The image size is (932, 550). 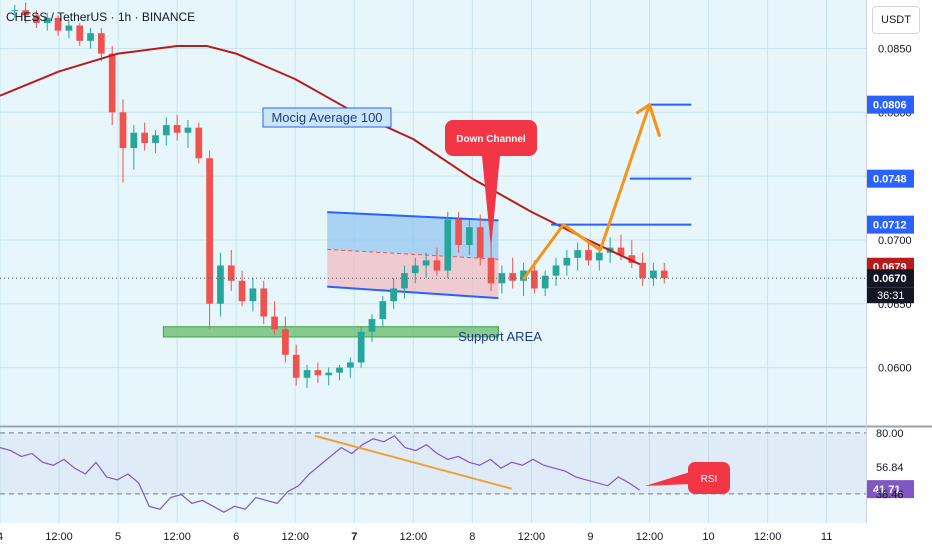 I want to click on support-zone, so click(x=330, y=332).